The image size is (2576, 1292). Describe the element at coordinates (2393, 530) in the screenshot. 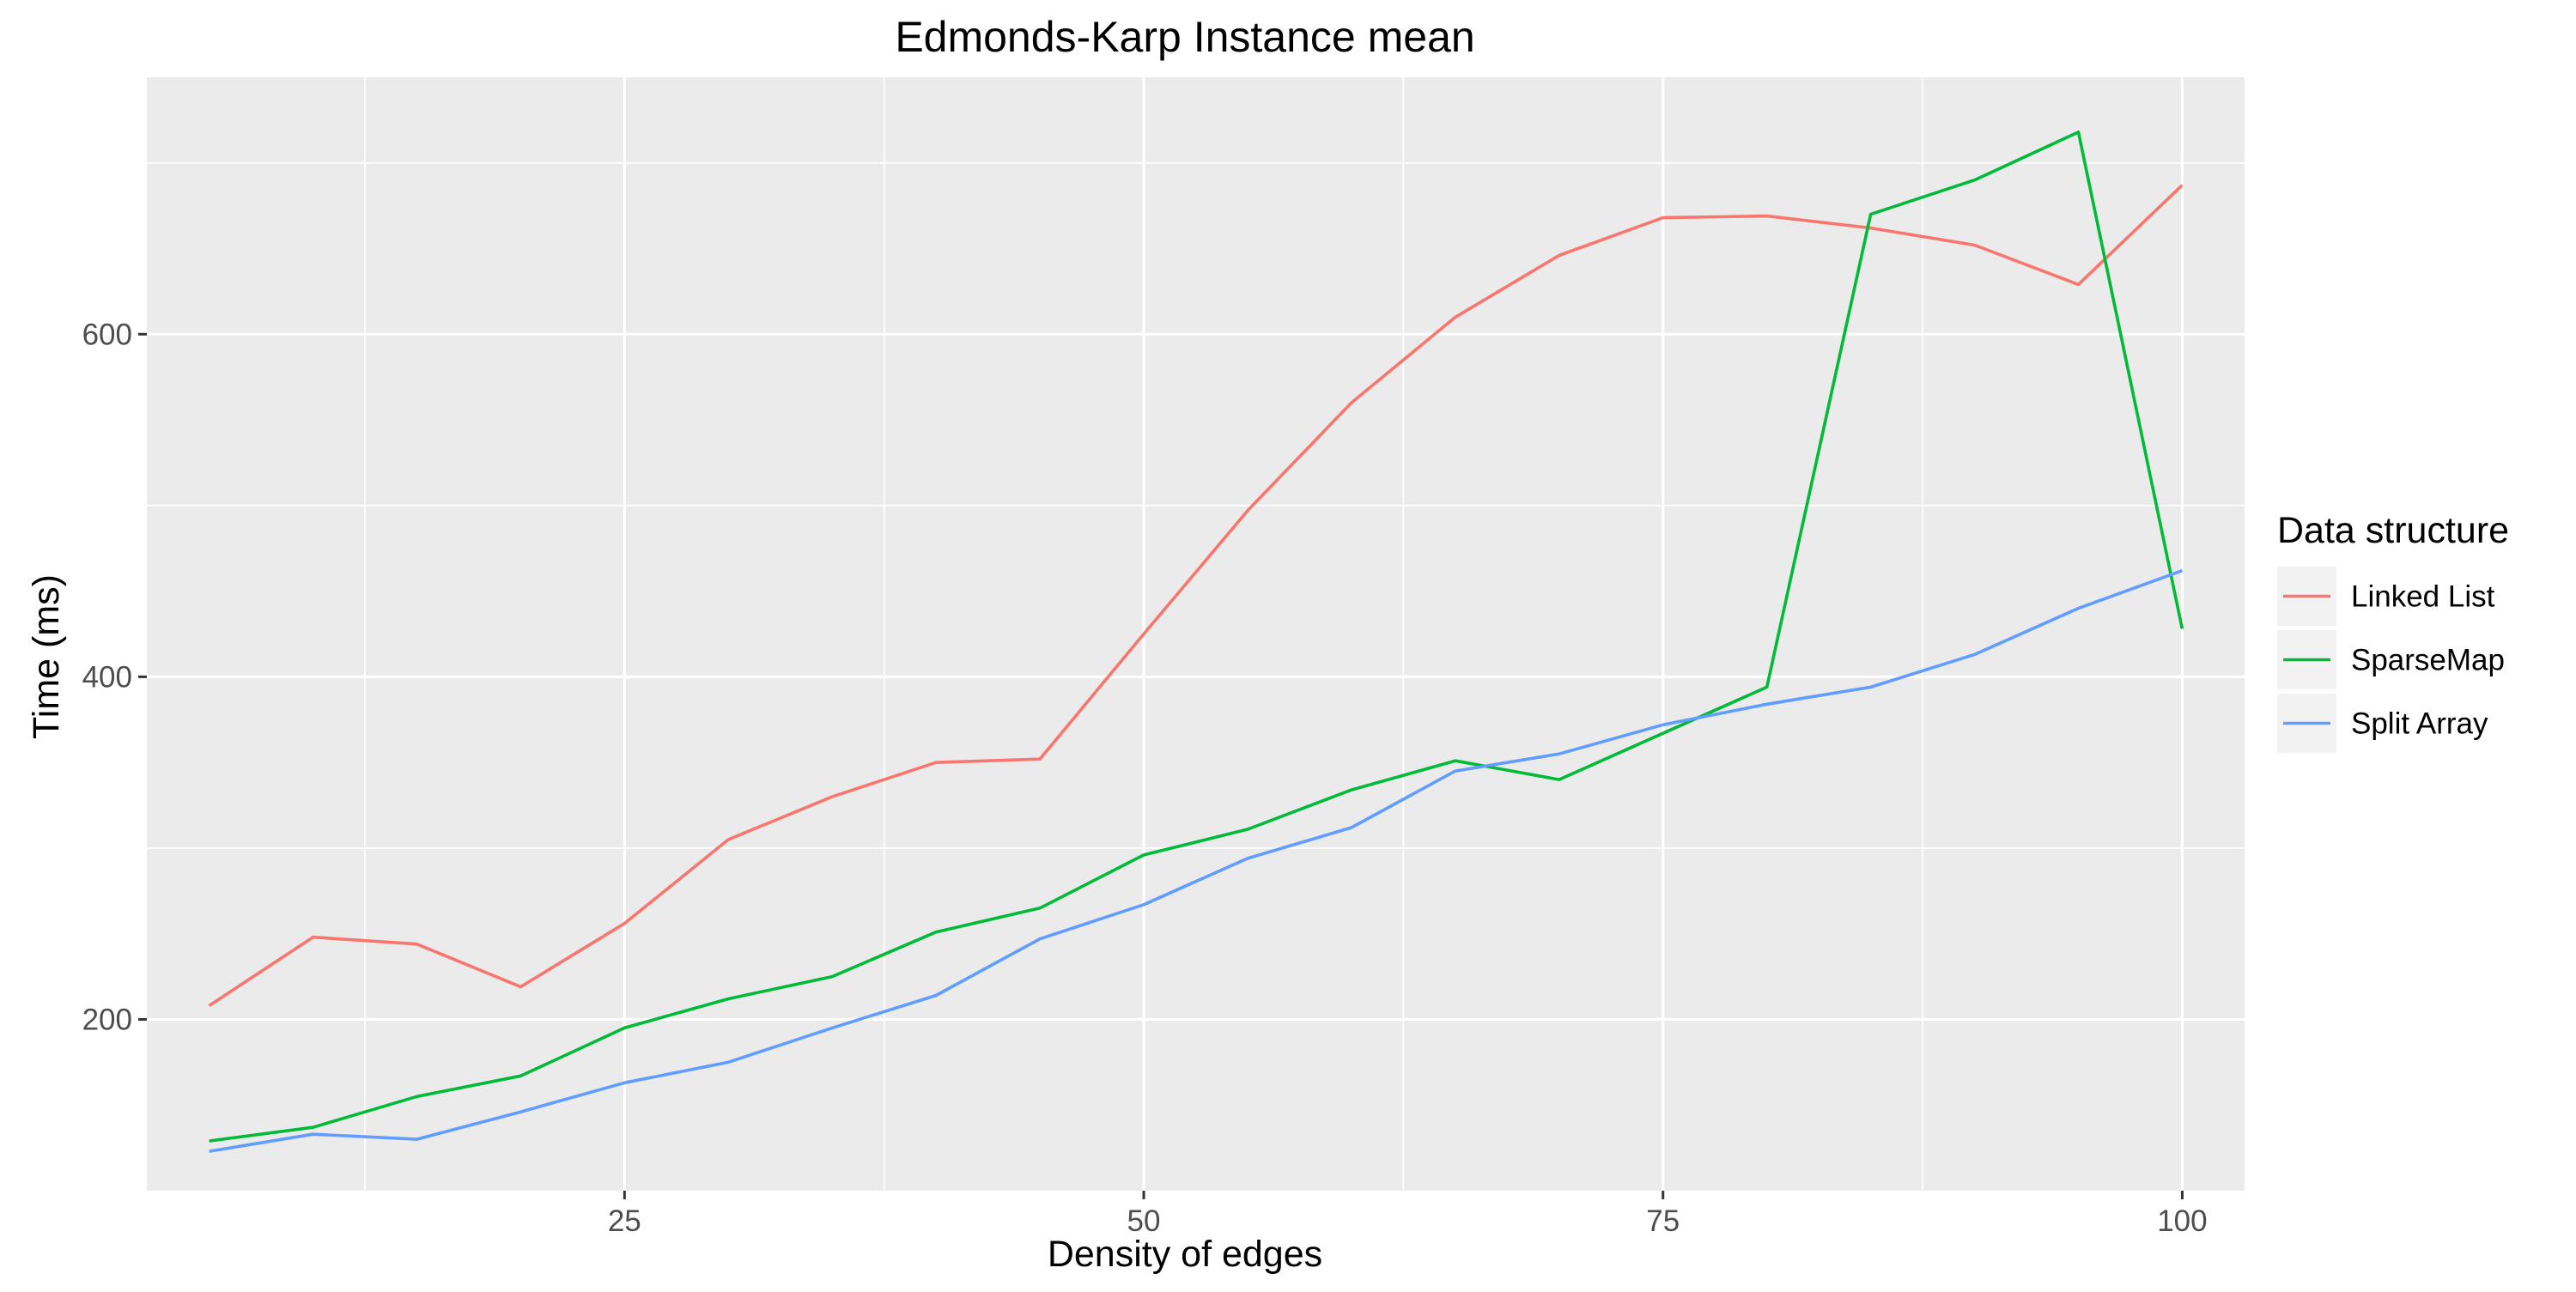

I see `legend-title: Data structure` at that location.